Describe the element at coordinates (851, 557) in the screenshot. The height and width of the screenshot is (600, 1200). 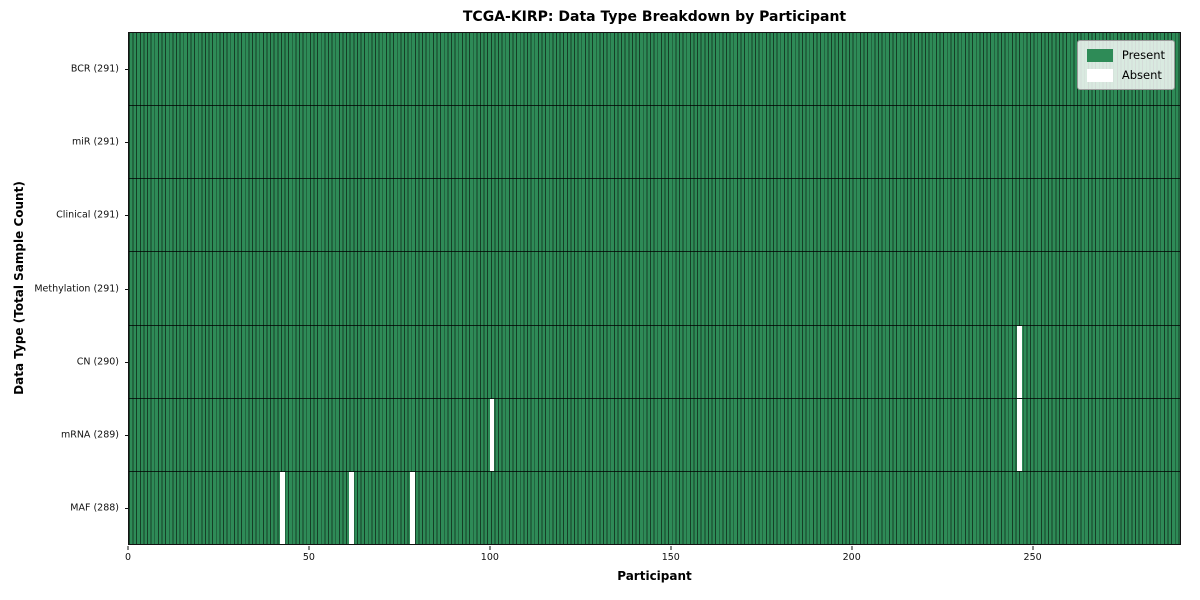
I see `x-tick-label: 200` at that location.